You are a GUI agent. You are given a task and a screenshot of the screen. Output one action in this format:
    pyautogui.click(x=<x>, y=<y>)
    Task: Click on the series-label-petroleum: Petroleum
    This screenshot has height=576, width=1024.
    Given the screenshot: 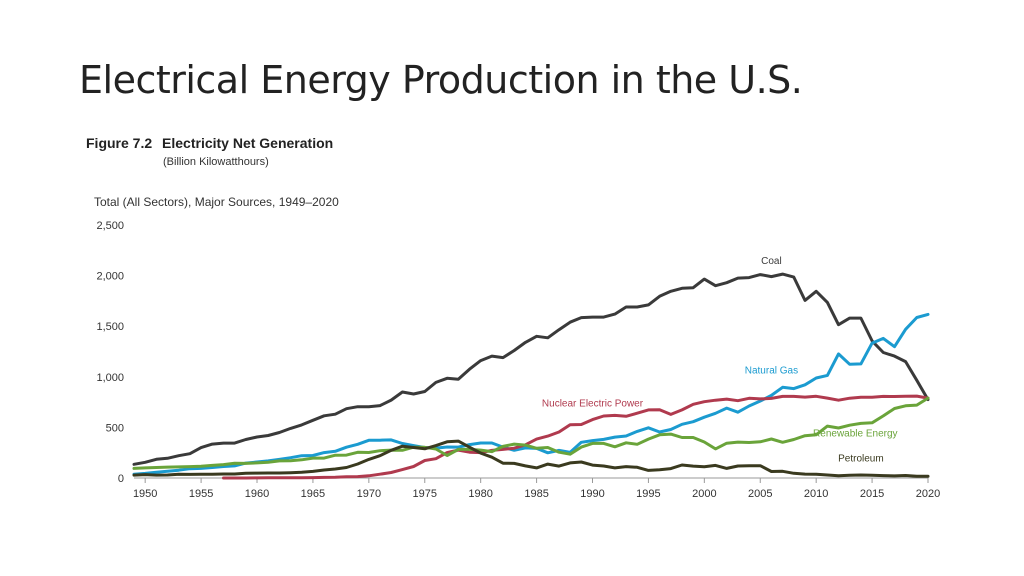 What is the action you would take?
    pyautogui.click(x=861, y=458)
    